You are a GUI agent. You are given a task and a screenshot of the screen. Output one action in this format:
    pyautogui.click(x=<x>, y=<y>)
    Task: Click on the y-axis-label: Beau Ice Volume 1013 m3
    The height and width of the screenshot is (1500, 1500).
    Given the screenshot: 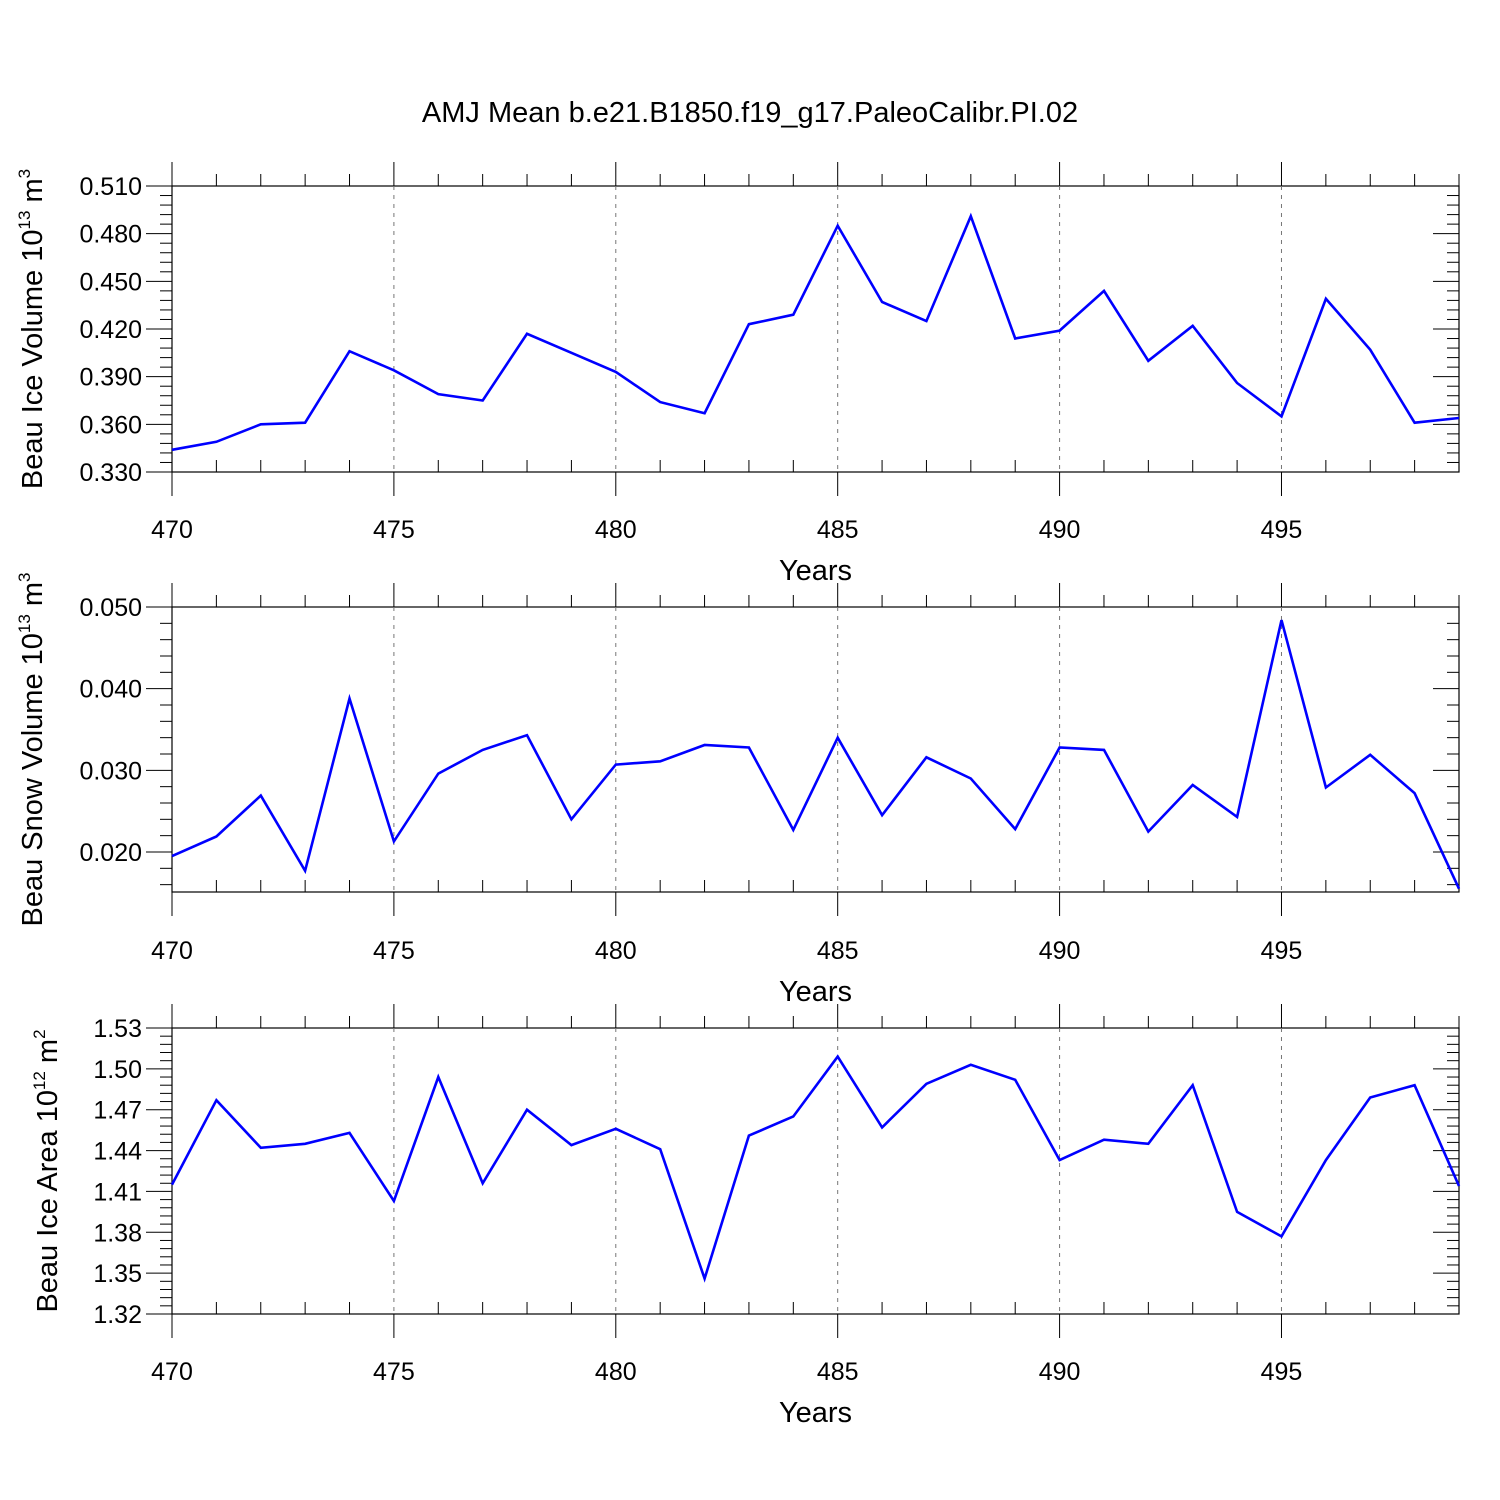 What is the action you would take?
    pyautogui.click(x=32, y=329)
    